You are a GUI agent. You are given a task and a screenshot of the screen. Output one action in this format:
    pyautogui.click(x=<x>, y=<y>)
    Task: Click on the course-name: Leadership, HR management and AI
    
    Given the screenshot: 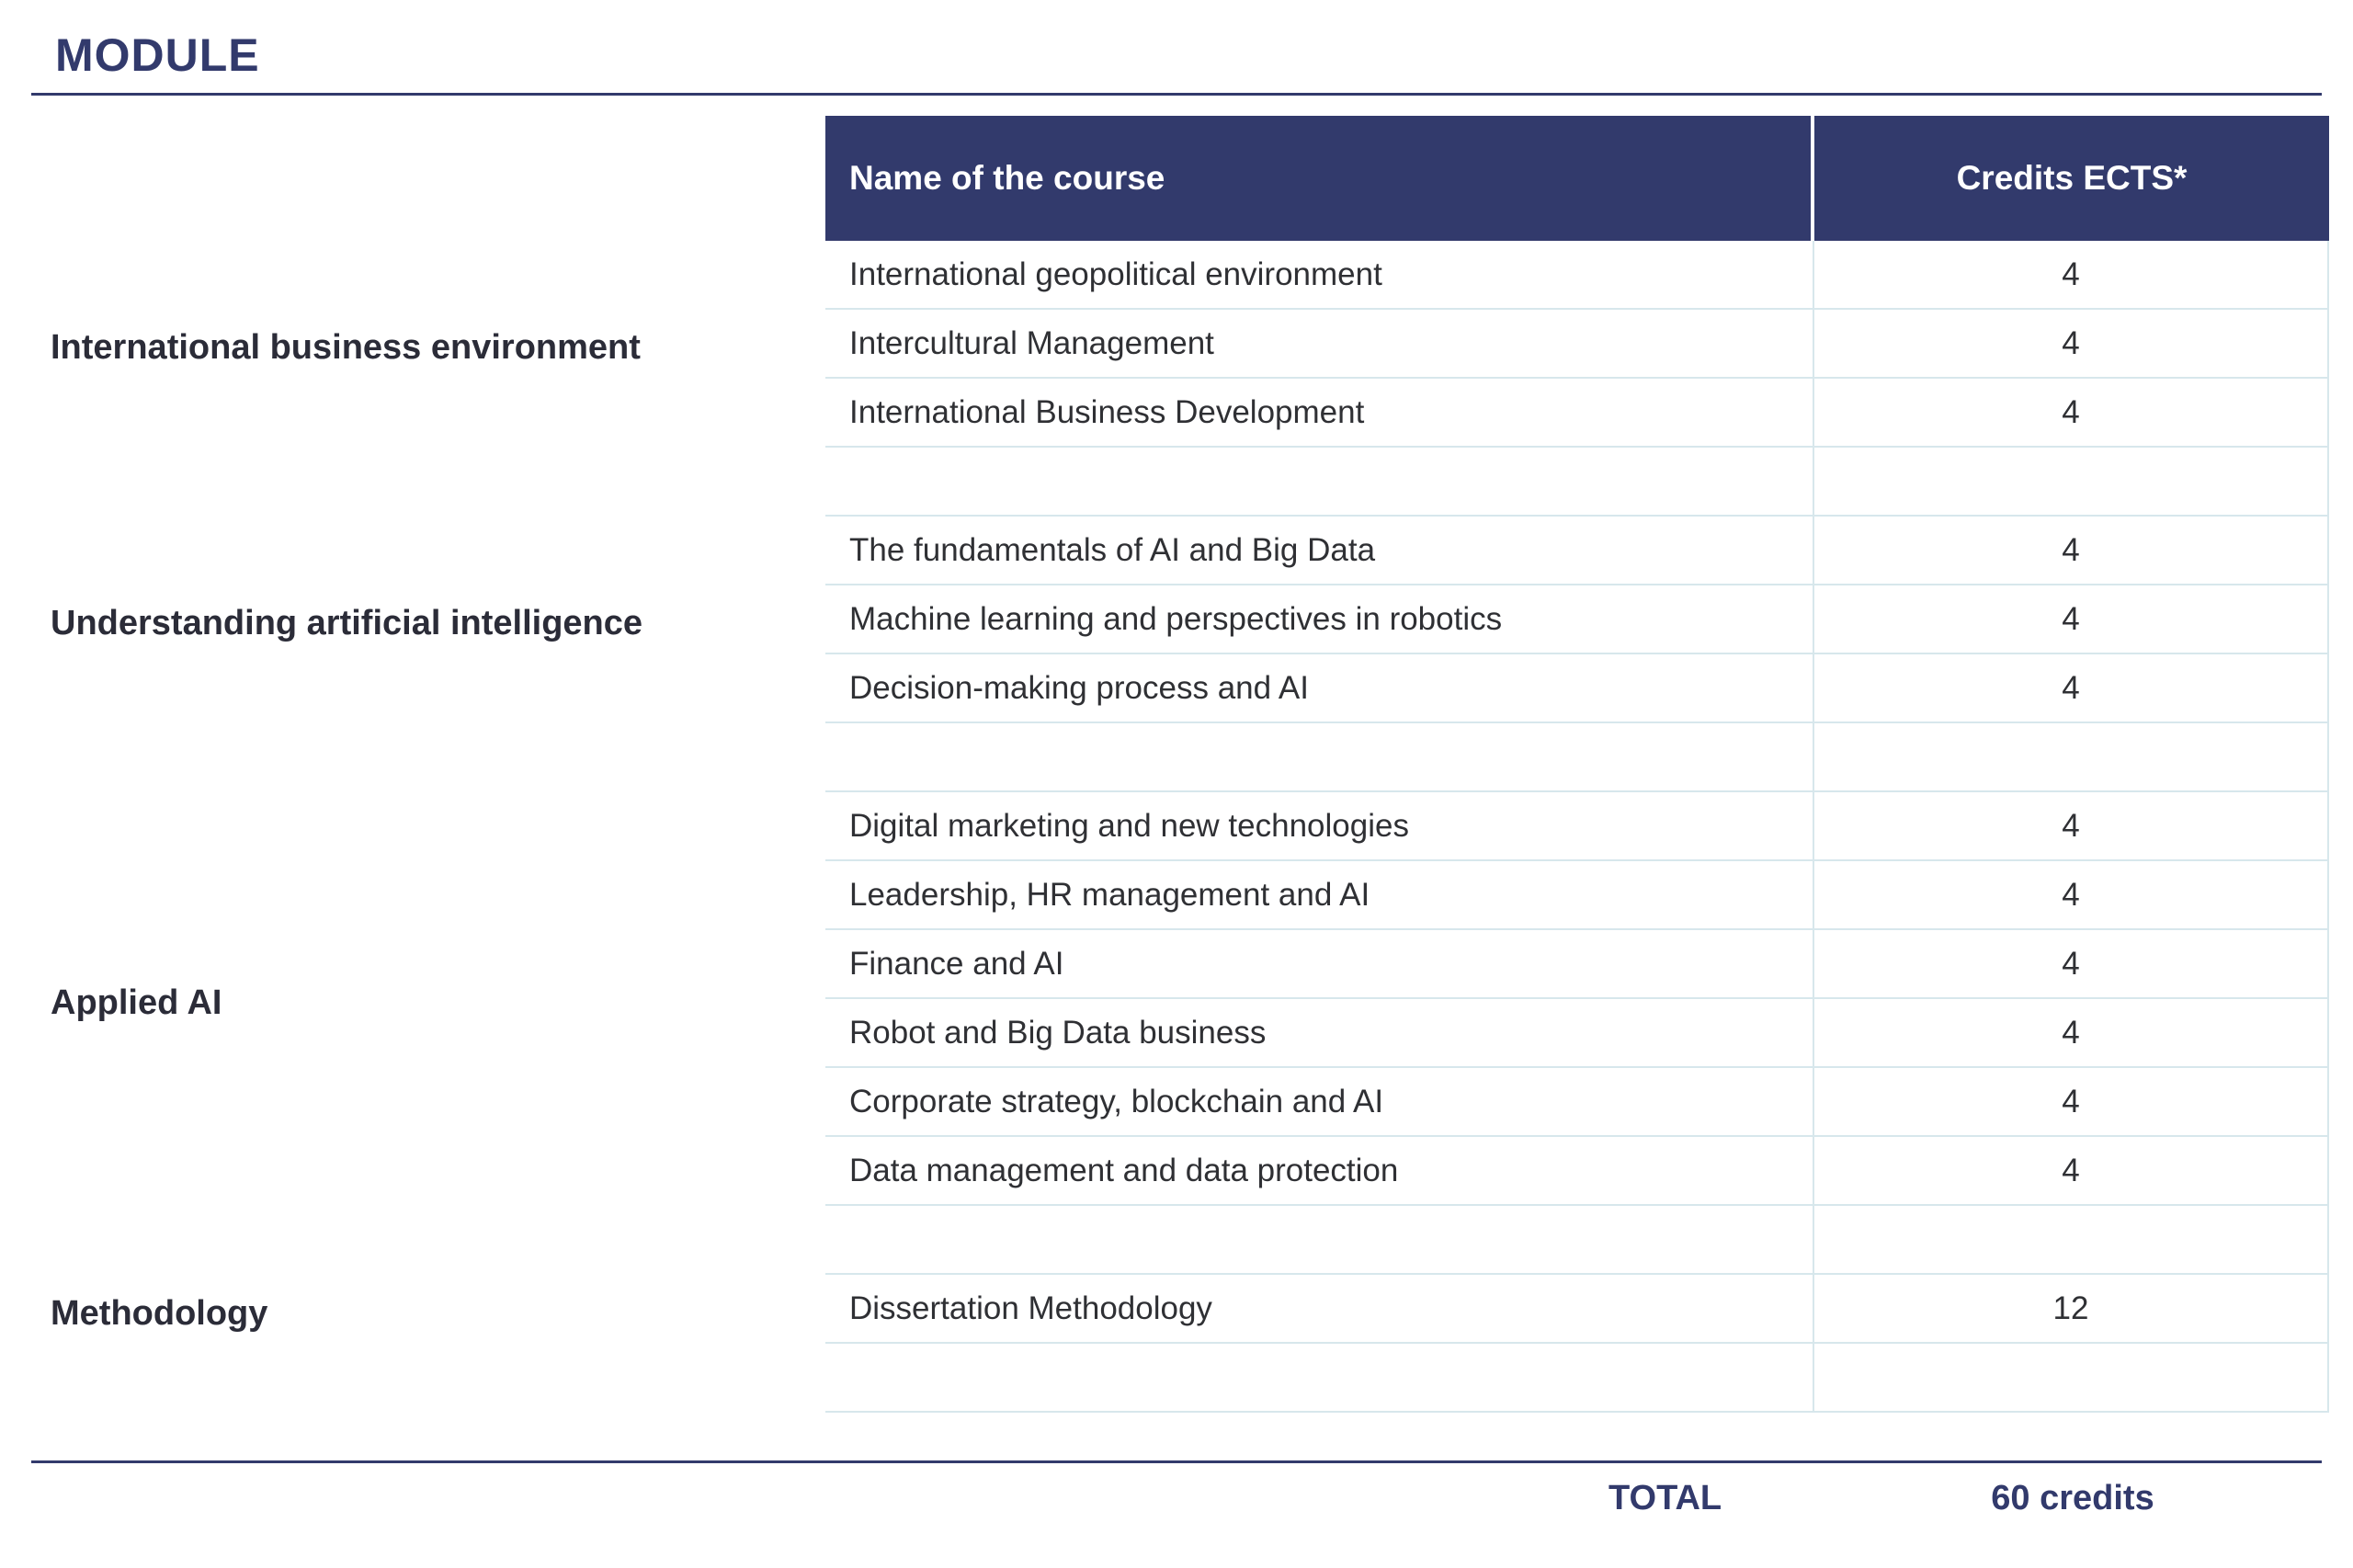 What is the action you would take?
    pyautogui.click(x=1319, y=894)
    